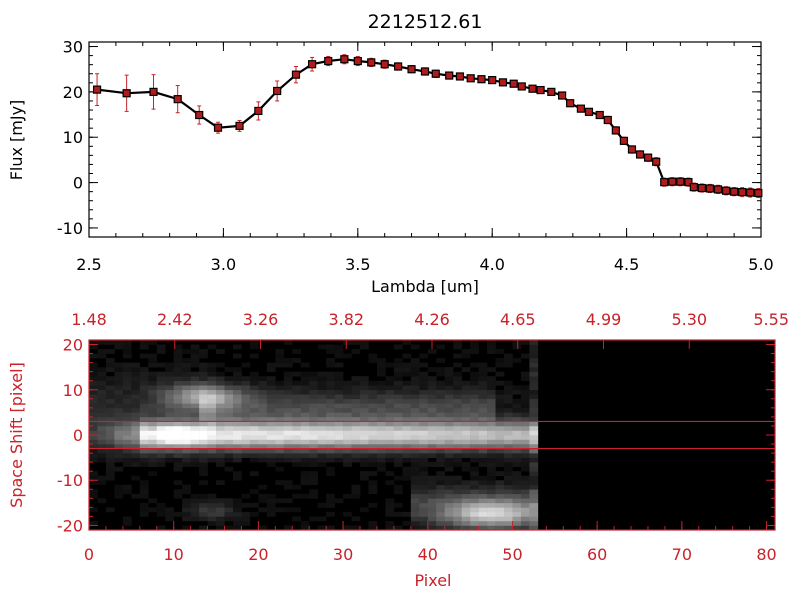  I want to click on image-y-tick-label: -20, so click(70, 525).